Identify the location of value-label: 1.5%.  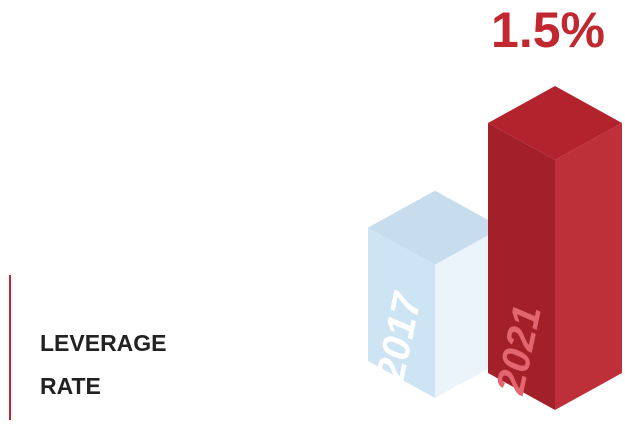
(548, 30).